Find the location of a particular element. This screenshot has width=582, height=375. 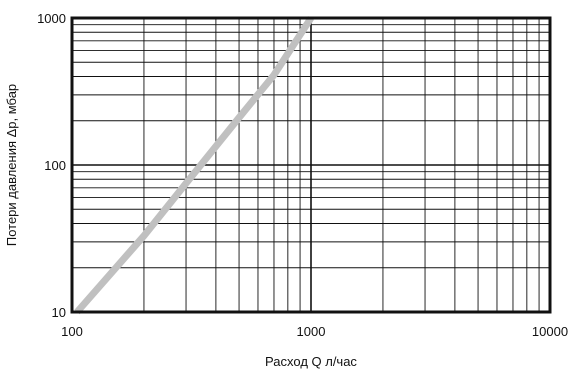

x-tick-label: 1000 is located at coordinates (311, 331).